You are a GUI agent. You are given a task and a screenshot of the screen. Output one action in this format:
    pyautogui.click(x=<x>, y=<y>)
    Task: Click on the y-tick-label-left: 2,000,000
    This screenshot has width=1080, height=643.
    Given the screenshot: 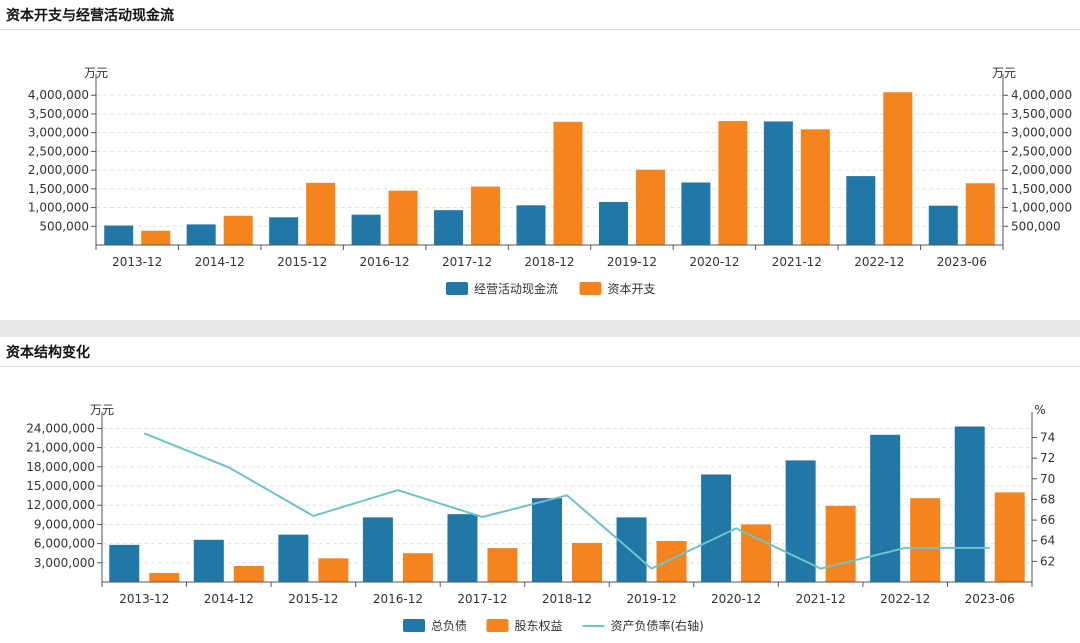 What is the action you would take?
    pyautogui.click(x=58, y=170)
    